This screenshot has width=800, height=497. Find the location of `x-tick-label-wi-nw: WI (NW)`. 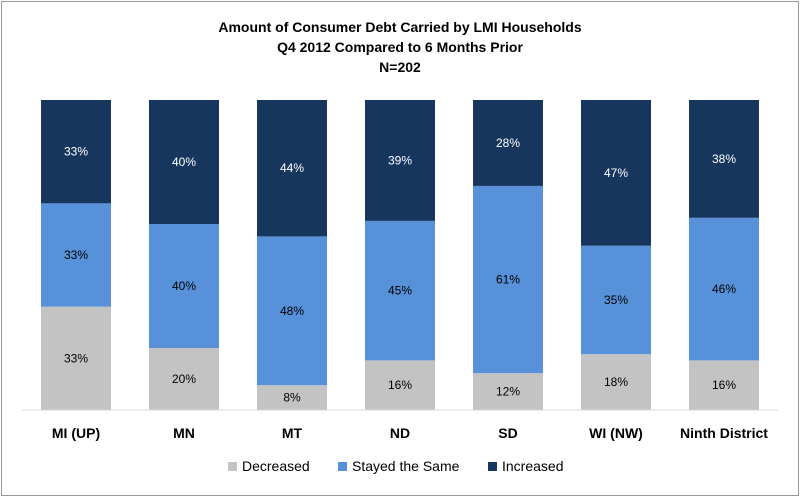

x-tick-label-wi-nw: WI (NW) is located at coordinates (616, 433).